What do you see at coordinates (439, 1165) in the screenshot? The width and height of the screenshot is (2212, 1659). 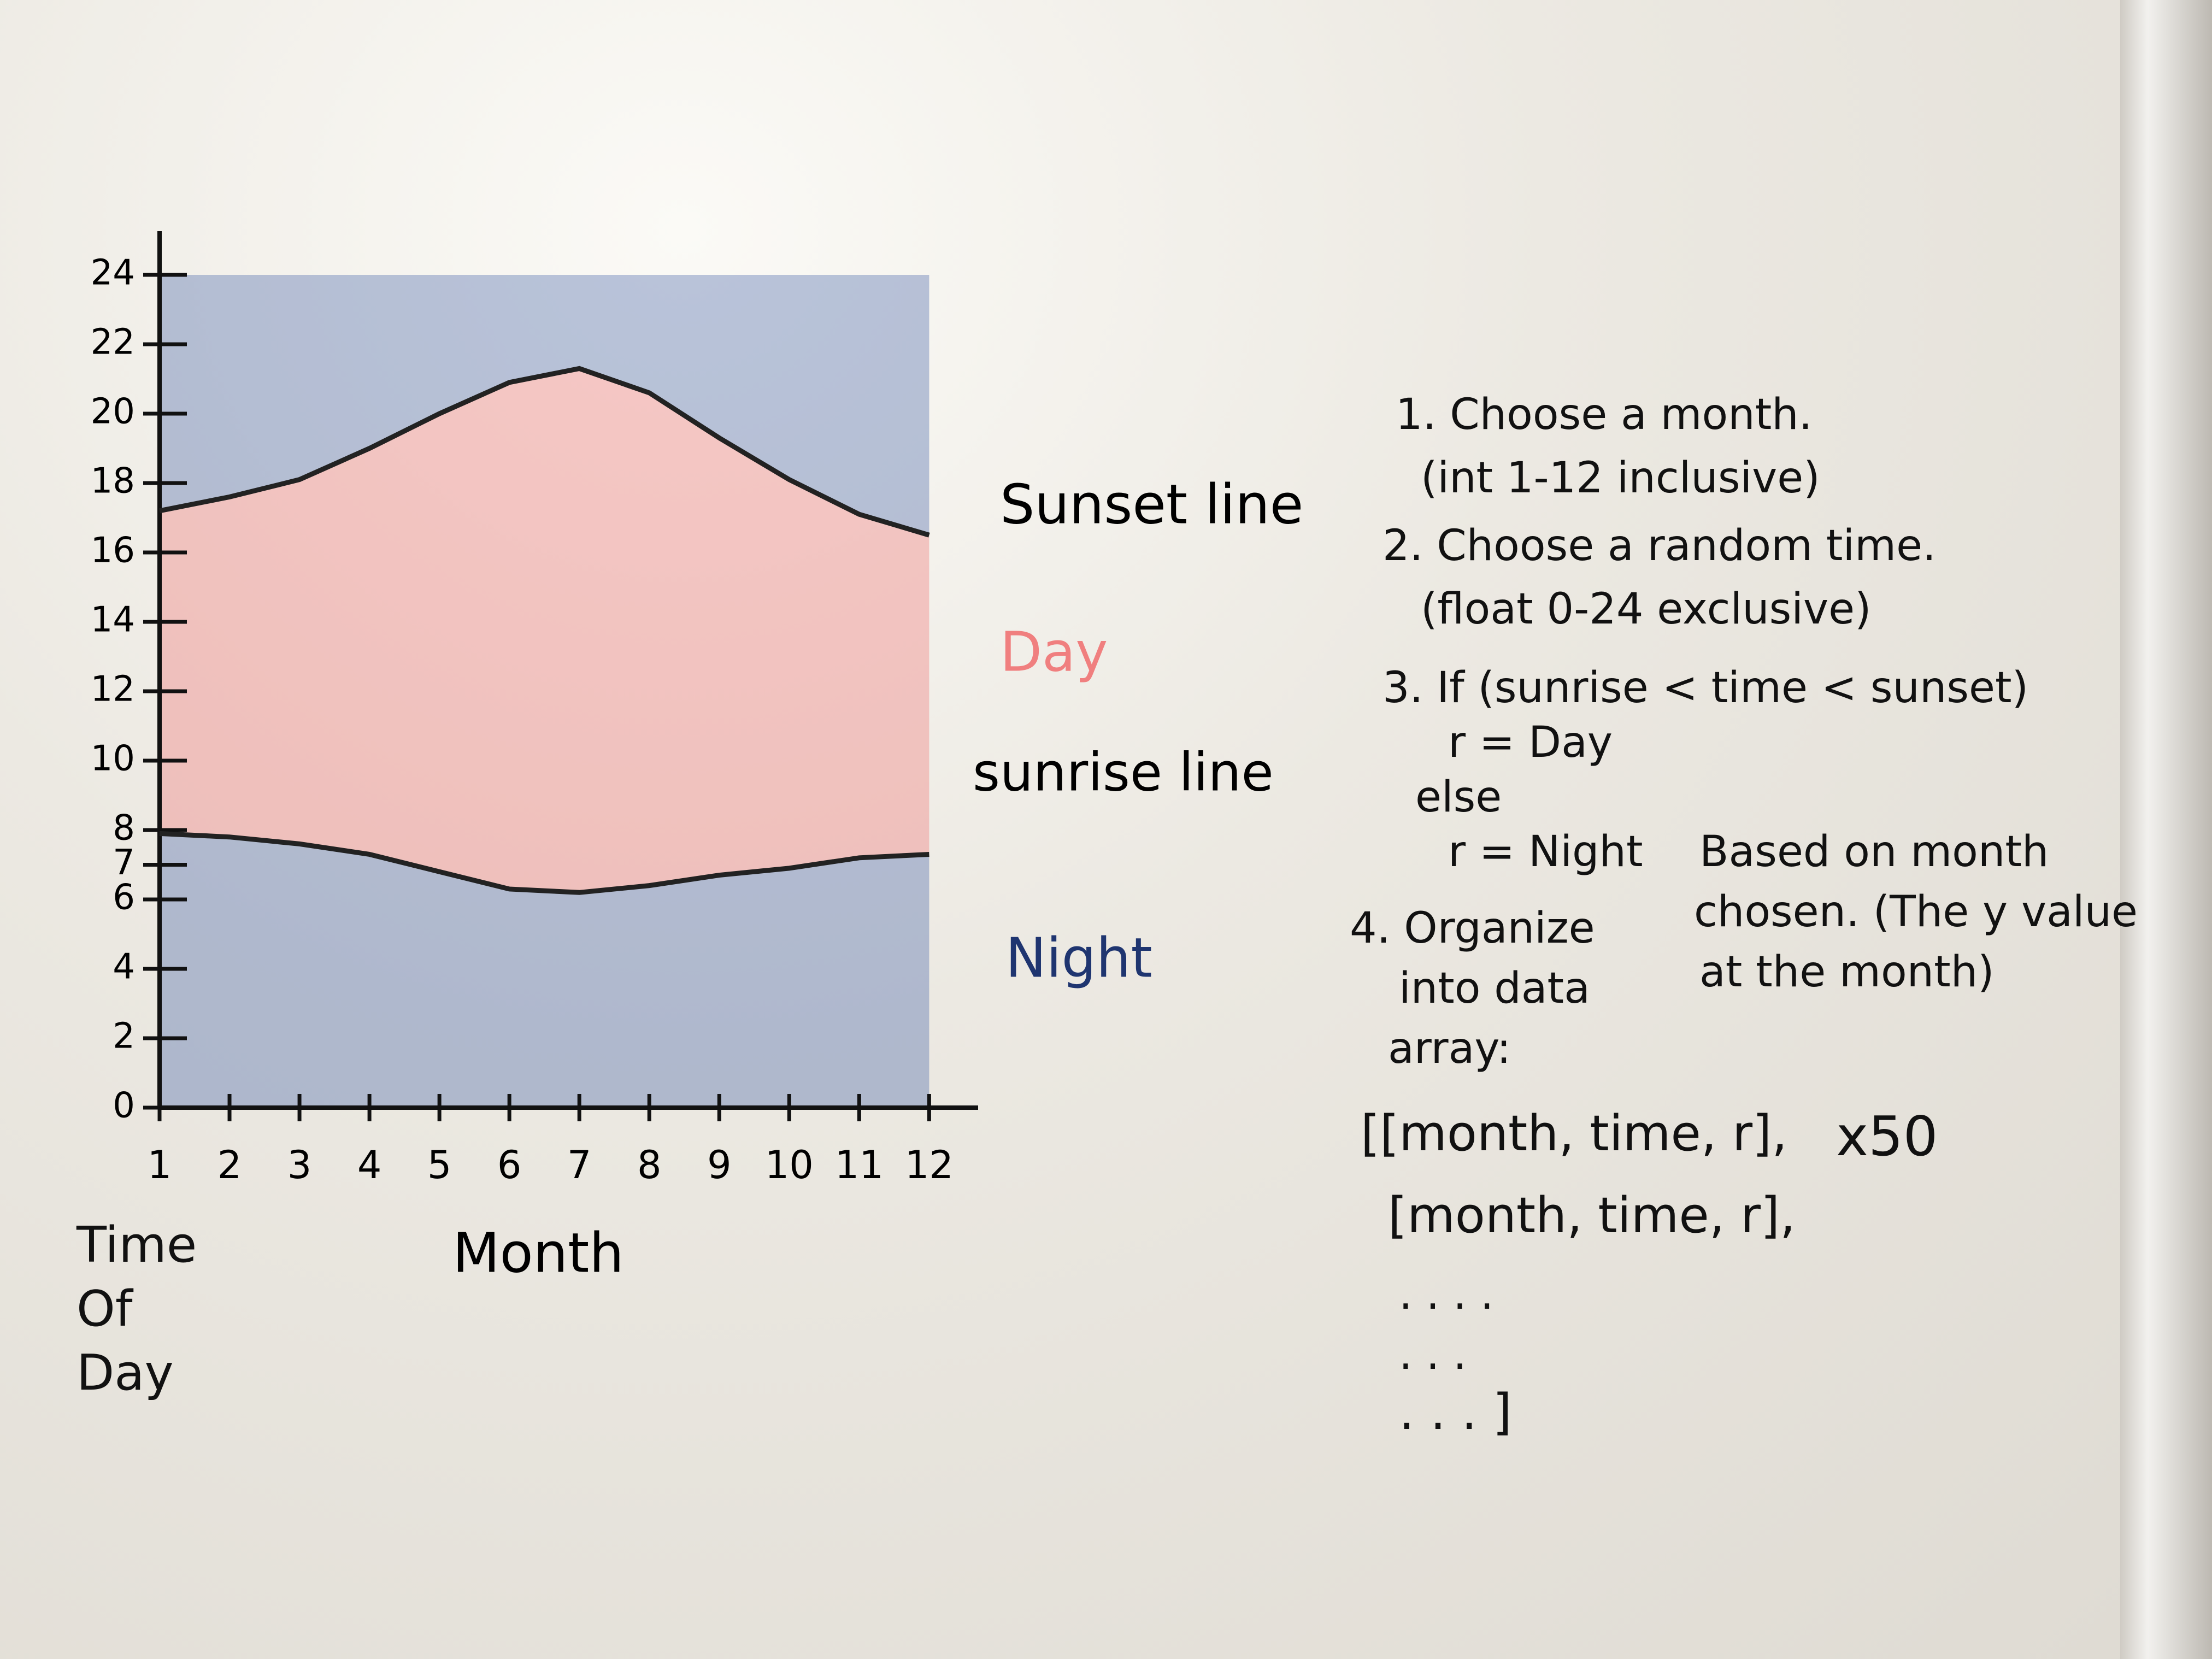 I see `x-tick-label: 5` at bounding box center [439, 1165].